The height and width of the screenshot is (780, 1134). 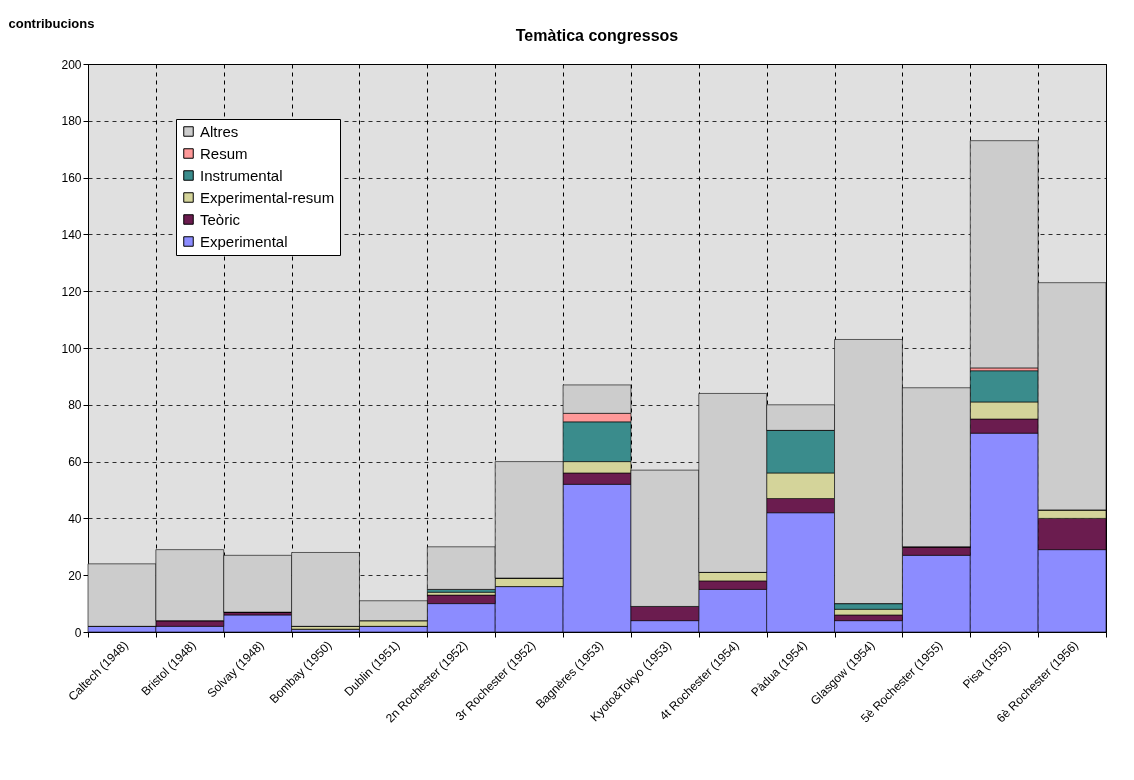 I want to click on legend-label: Experimental, so click(x=244, y=241).